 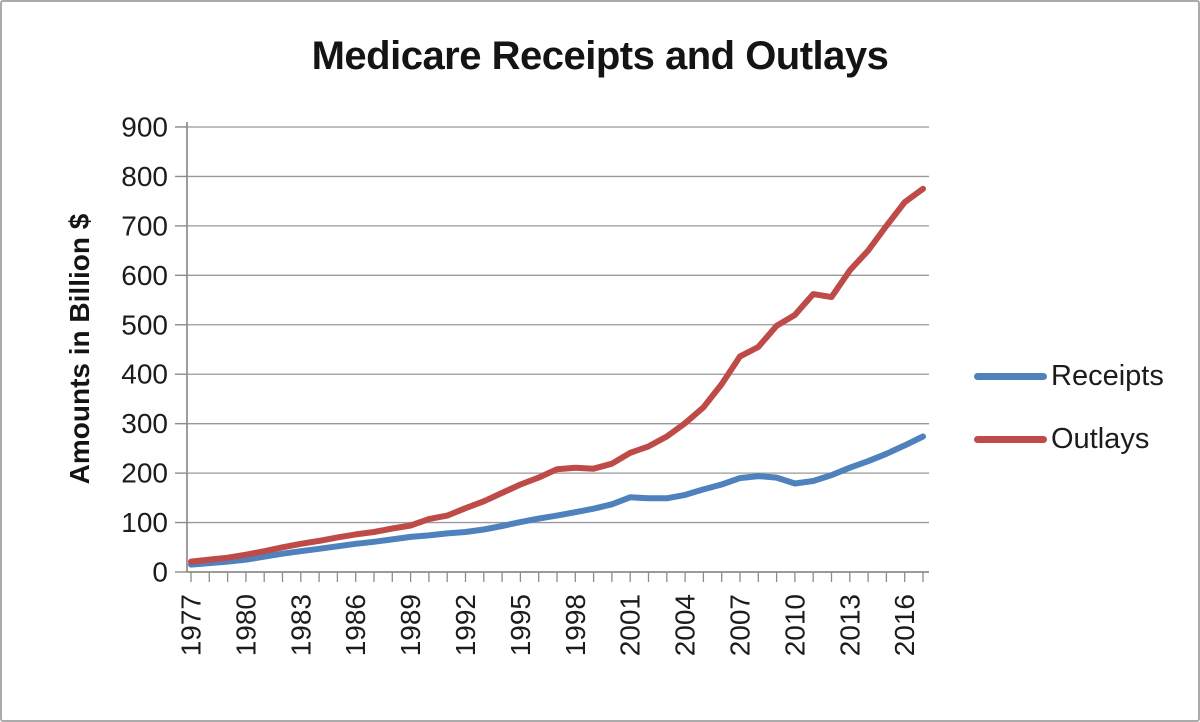 What do you see at coordinates (160, 572) in the screenshot?
I see `y-tick-label: 0` at bounding box center [160, 572].